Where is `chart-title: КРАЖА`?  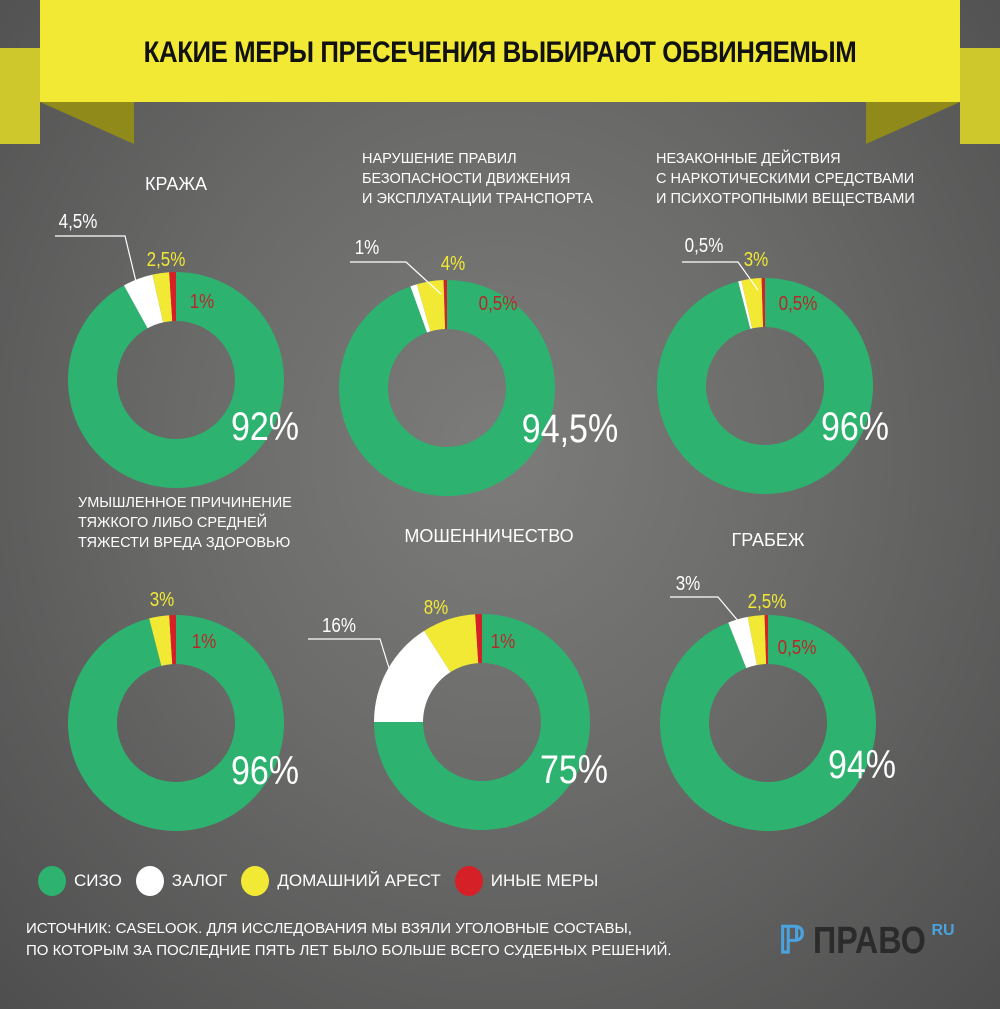
chart-title: КРАЖА is located at coordinates (176, 184).